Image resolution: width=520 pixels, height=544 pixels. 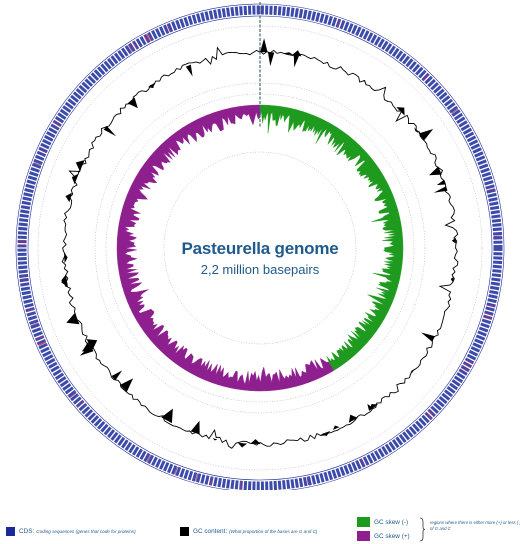 I want to click on gc-skew-plus-term: GC skew (+), so click(x=392, y=536).